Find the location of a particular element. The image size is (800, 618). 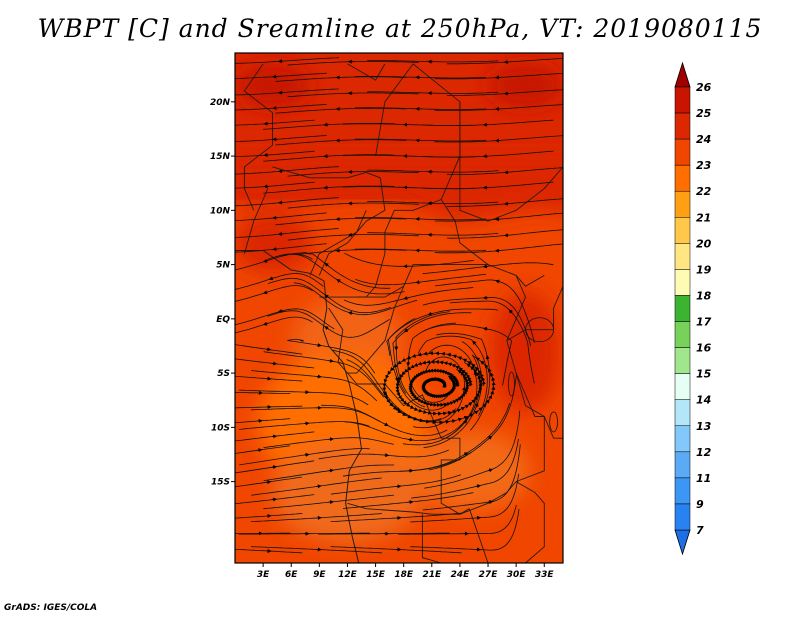

lat-label: EQ is located at coordinates (223, 320).